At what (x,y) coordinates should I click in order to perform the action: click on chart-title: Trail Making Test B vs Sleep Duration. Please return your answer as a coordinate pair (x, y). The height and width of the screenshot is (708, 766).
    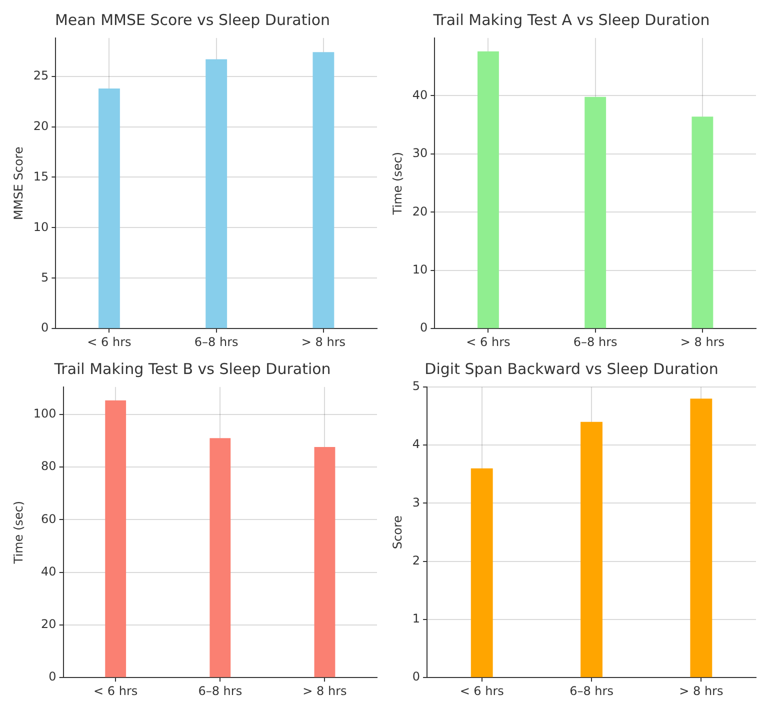
    Looking at the image, I should click on (192, 369).